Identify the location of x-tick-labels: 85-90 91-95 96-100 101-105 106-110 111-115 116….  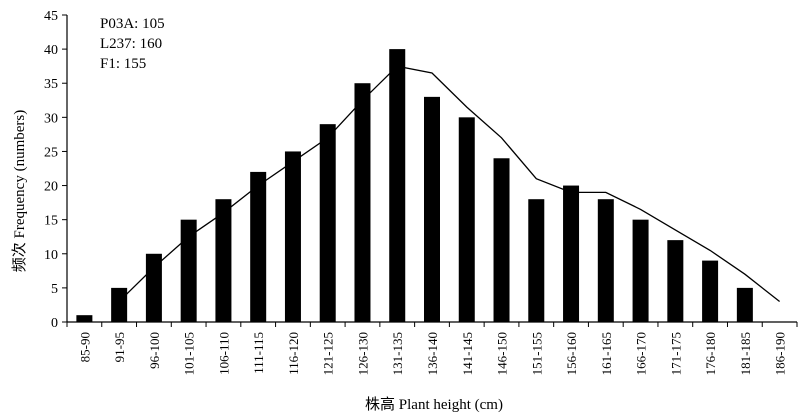
(432, 353).